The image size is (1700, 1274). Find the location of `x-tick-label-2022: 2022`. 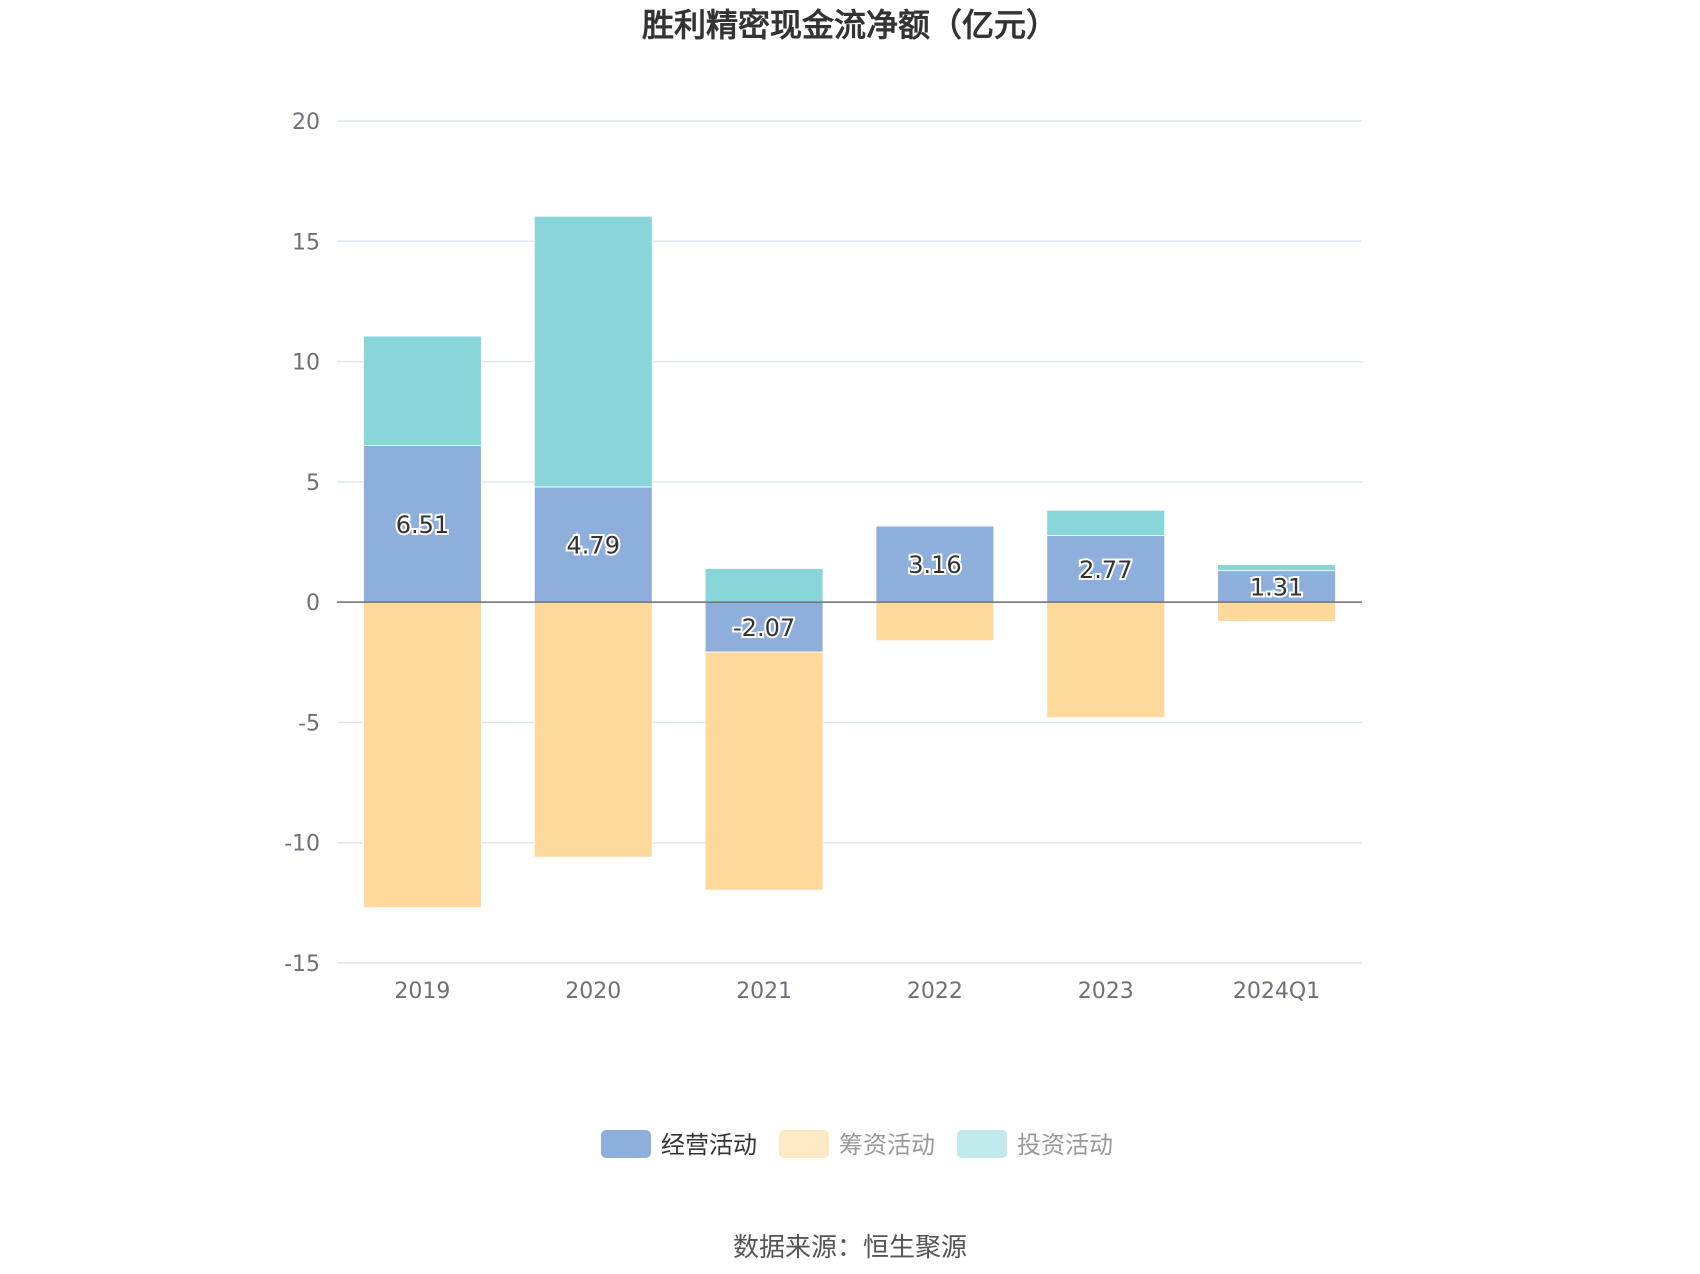

x-tick-label-2022: 2022 is located at coordinates (935, 991).